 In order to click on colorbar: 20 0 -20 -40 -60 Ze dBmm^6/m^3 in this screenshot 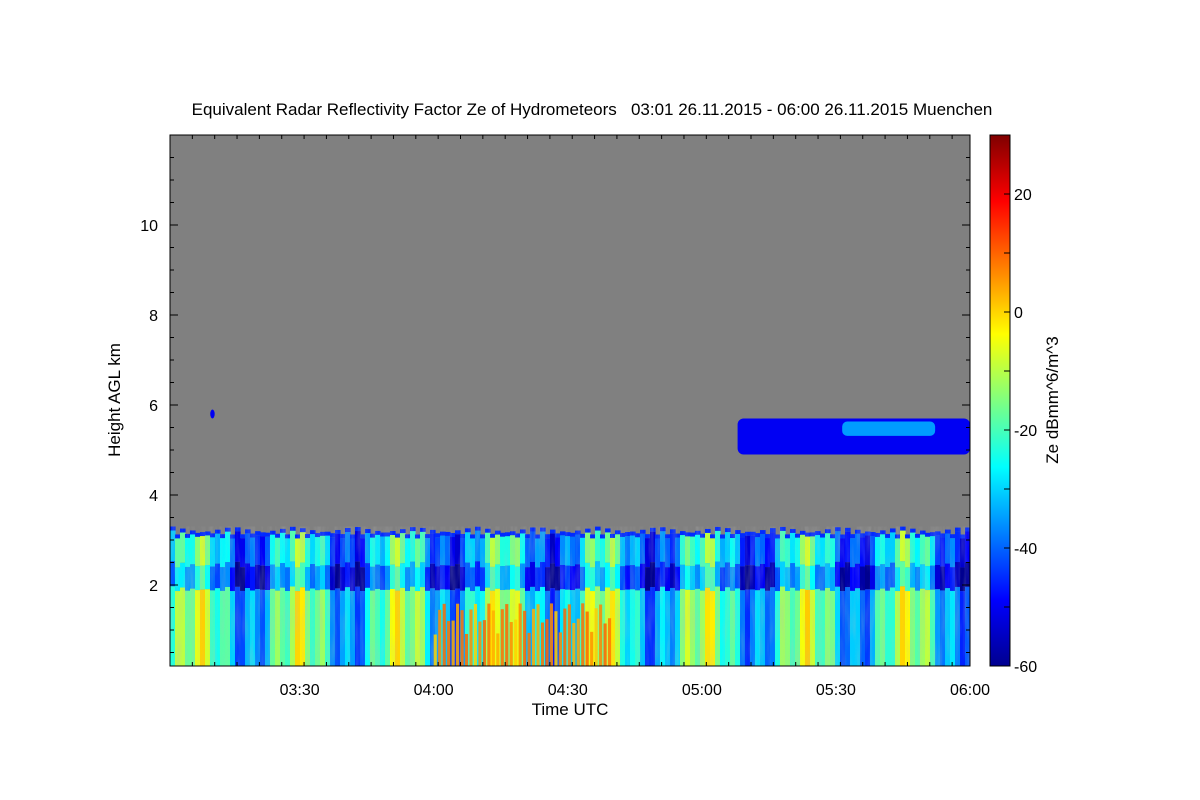, I will do `click(1025, 405)`.